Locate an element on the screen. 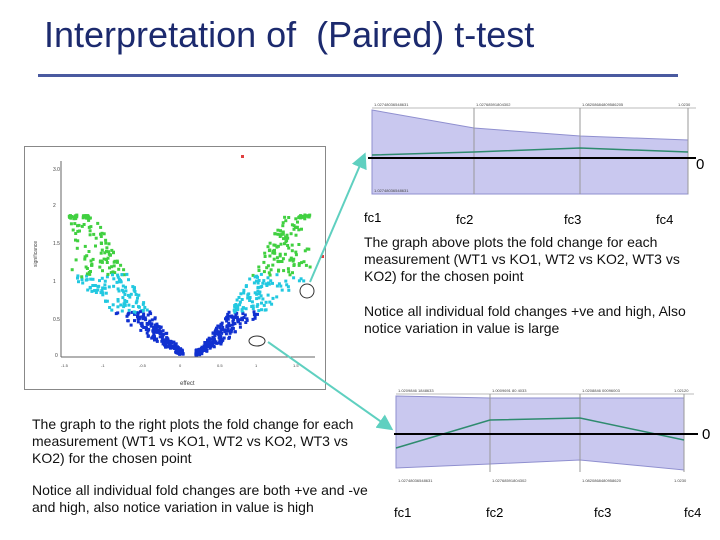 This screenshot has height=540, width=720. volcano-xtick: 0 is located at coordinates (180, 365).